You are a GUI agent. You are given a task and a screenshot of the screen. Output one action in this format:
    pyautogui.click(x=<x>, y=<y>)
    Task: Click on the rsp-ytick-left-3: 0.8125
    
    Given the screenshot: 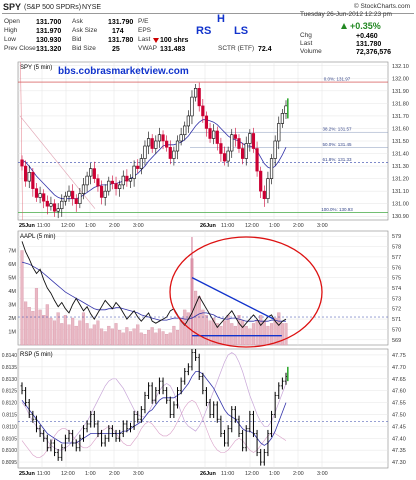 What is the action you would take?
    pyautogui.click(x=10, y=392)
    